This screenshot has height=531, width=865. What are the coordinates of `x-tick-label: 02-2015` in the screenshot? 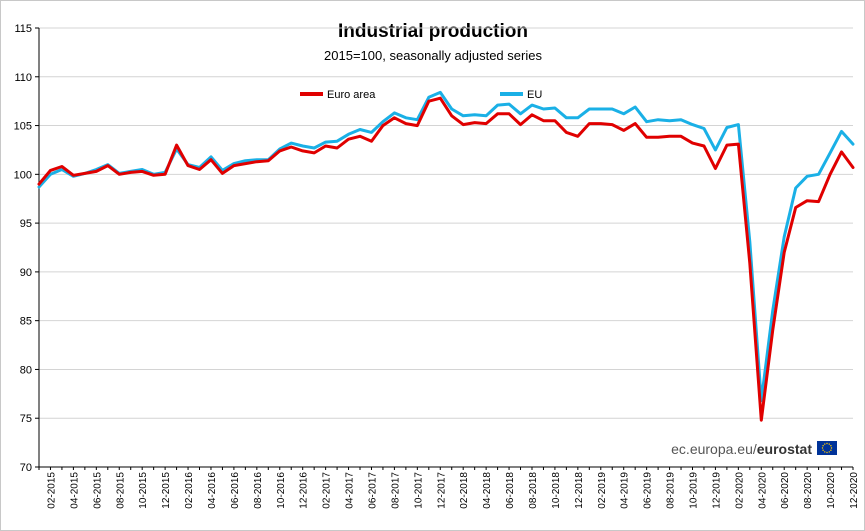 It's located at (51, 490).